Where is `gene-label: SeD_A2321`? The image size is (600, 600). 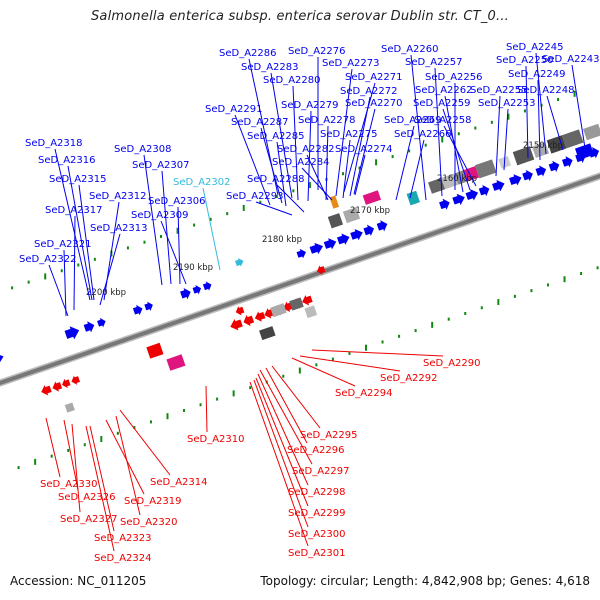 gene-label: SeD_A2321 is located at coordinates (63, 244).